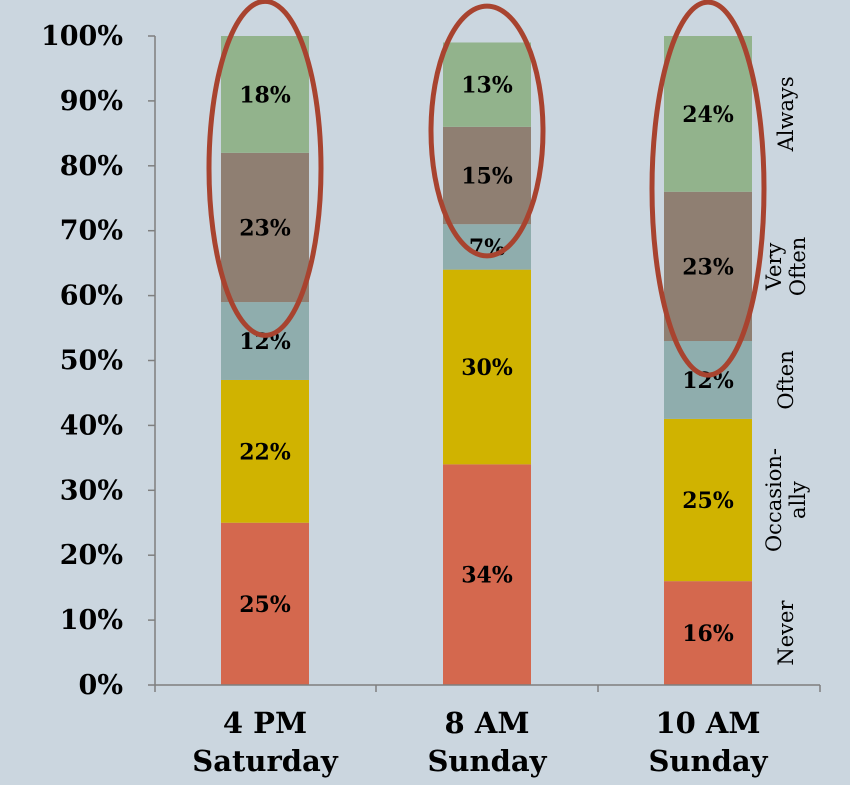 This screenshot has height=785, width=850. What do you see at coordinates (91, 361) in the screenshot?
I see `y-tick-label: 50%` at bounding box center [91, 361].